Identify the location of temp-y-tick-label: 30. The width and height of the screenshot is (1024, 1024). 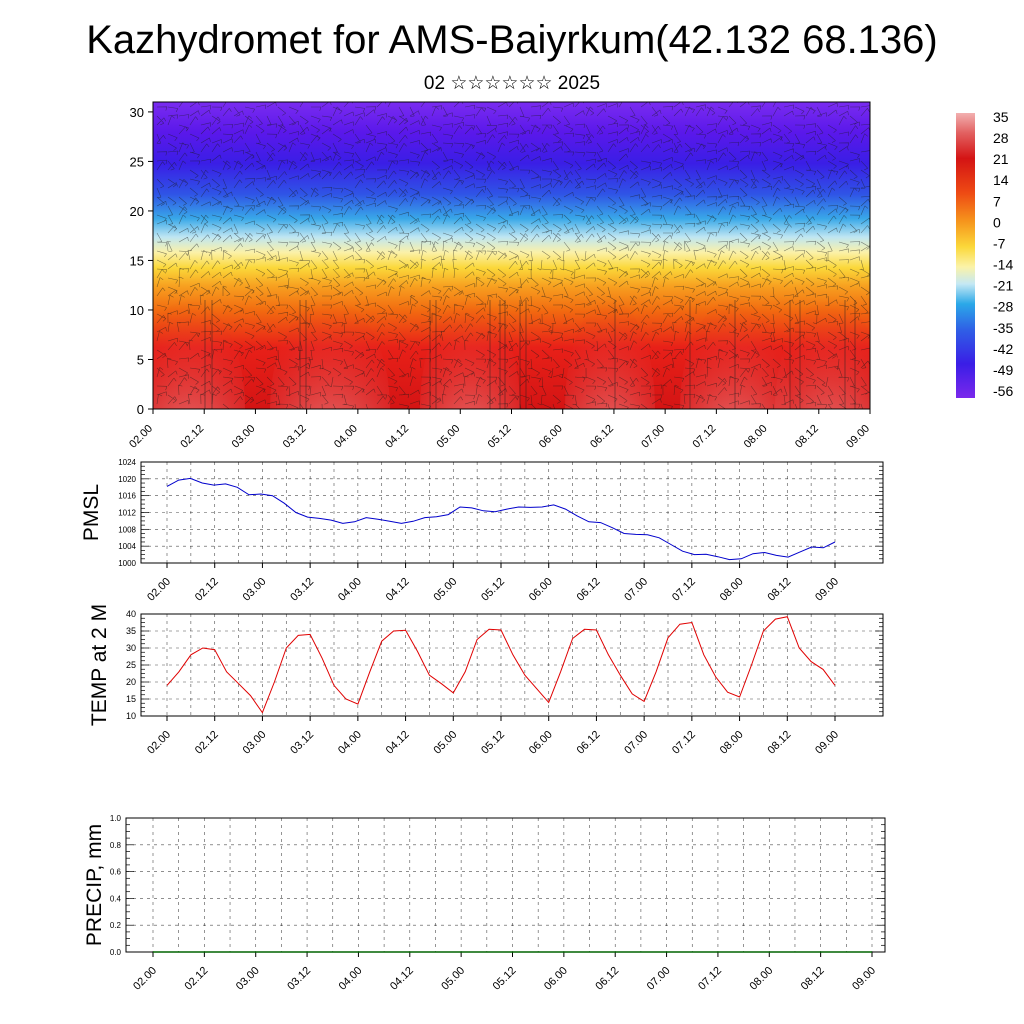
(131, 648).